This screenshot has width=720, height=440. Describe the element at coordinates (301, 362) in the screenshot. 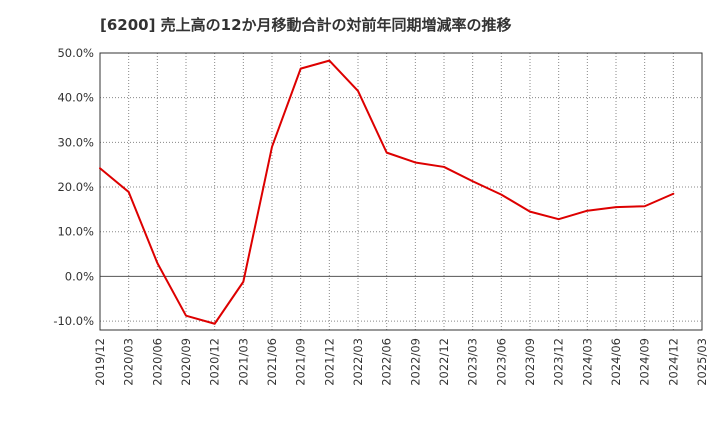

I see `x-tick-label: 2021/09` at that location.